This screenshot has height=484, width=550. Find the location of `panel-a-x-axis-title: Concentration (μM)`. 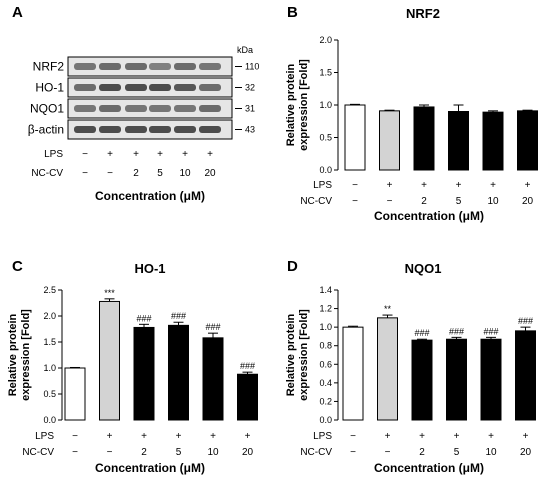

panel-a-x-axis-title: Concentration (μM) is located at coordinates (150, 196).